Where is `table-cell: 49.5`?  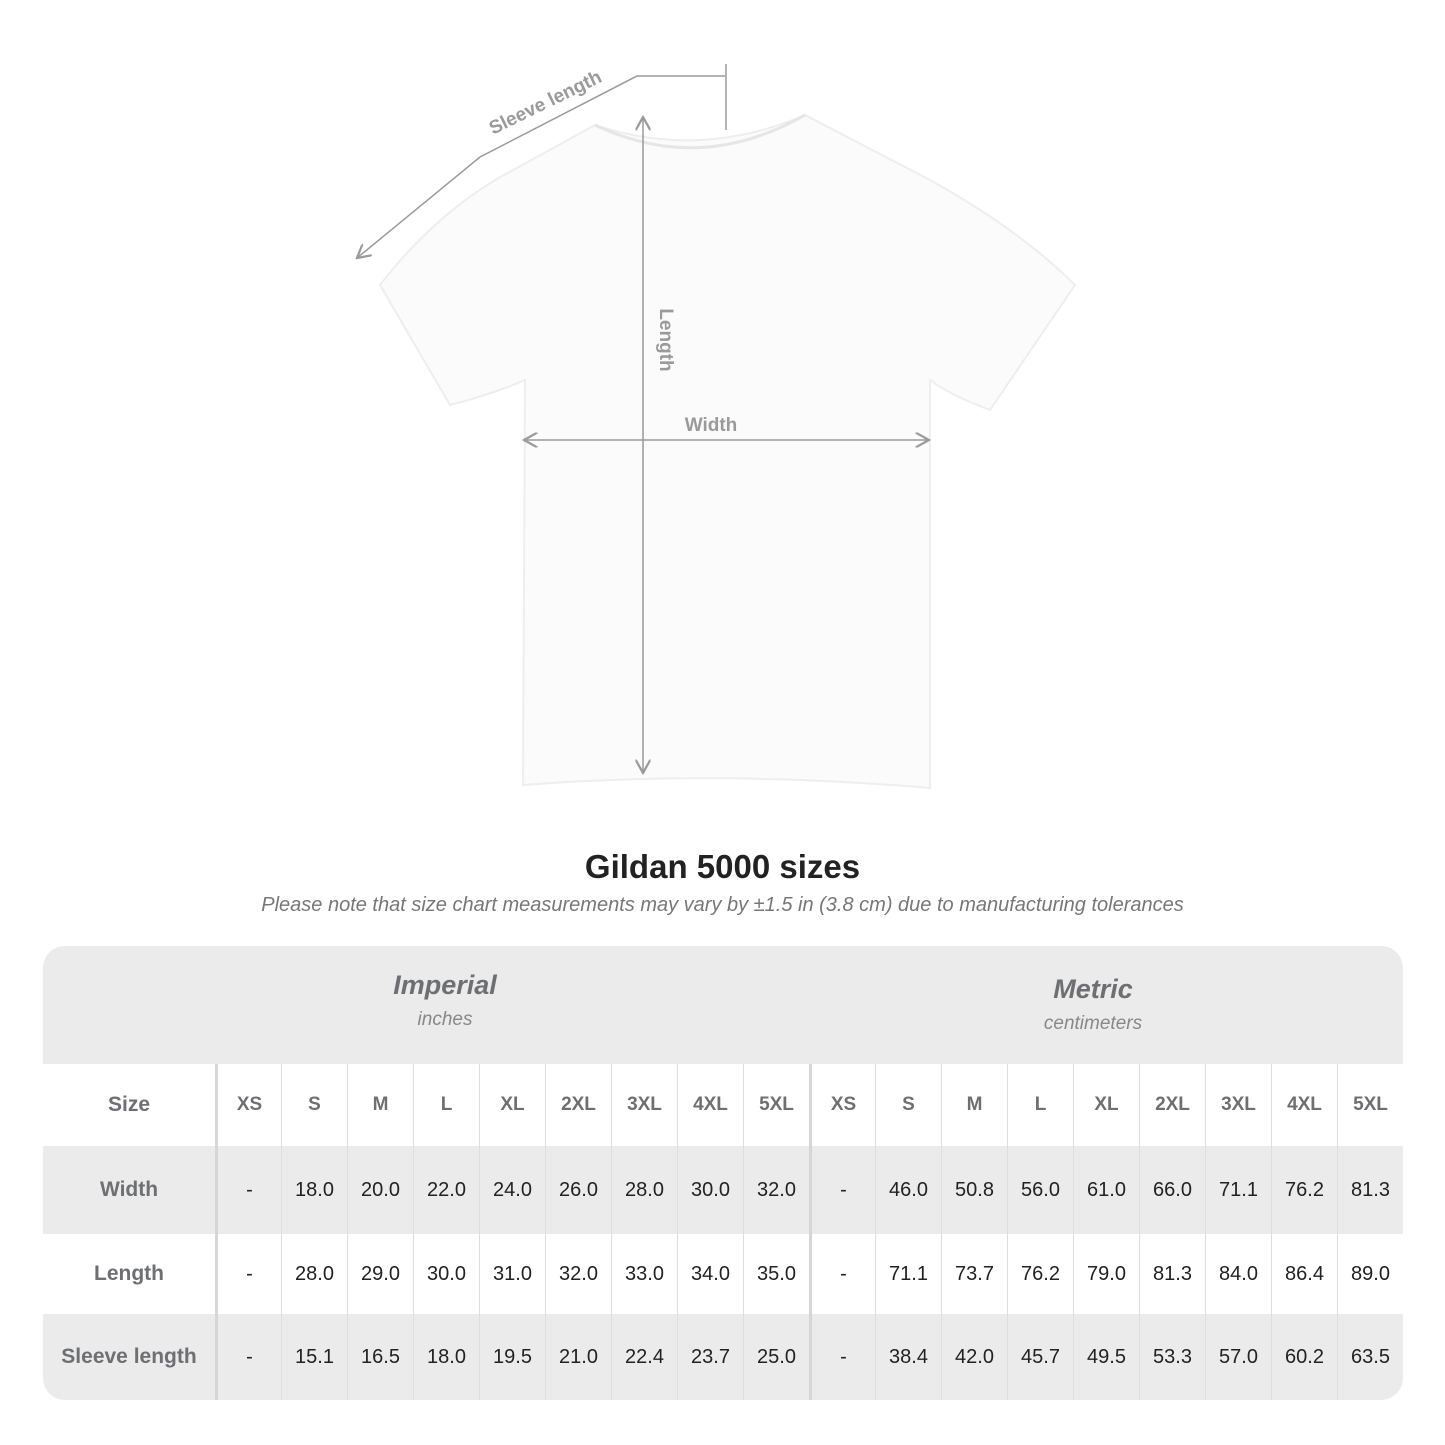 table-cell: 49.5 is located at coordinates (1106, 1357).